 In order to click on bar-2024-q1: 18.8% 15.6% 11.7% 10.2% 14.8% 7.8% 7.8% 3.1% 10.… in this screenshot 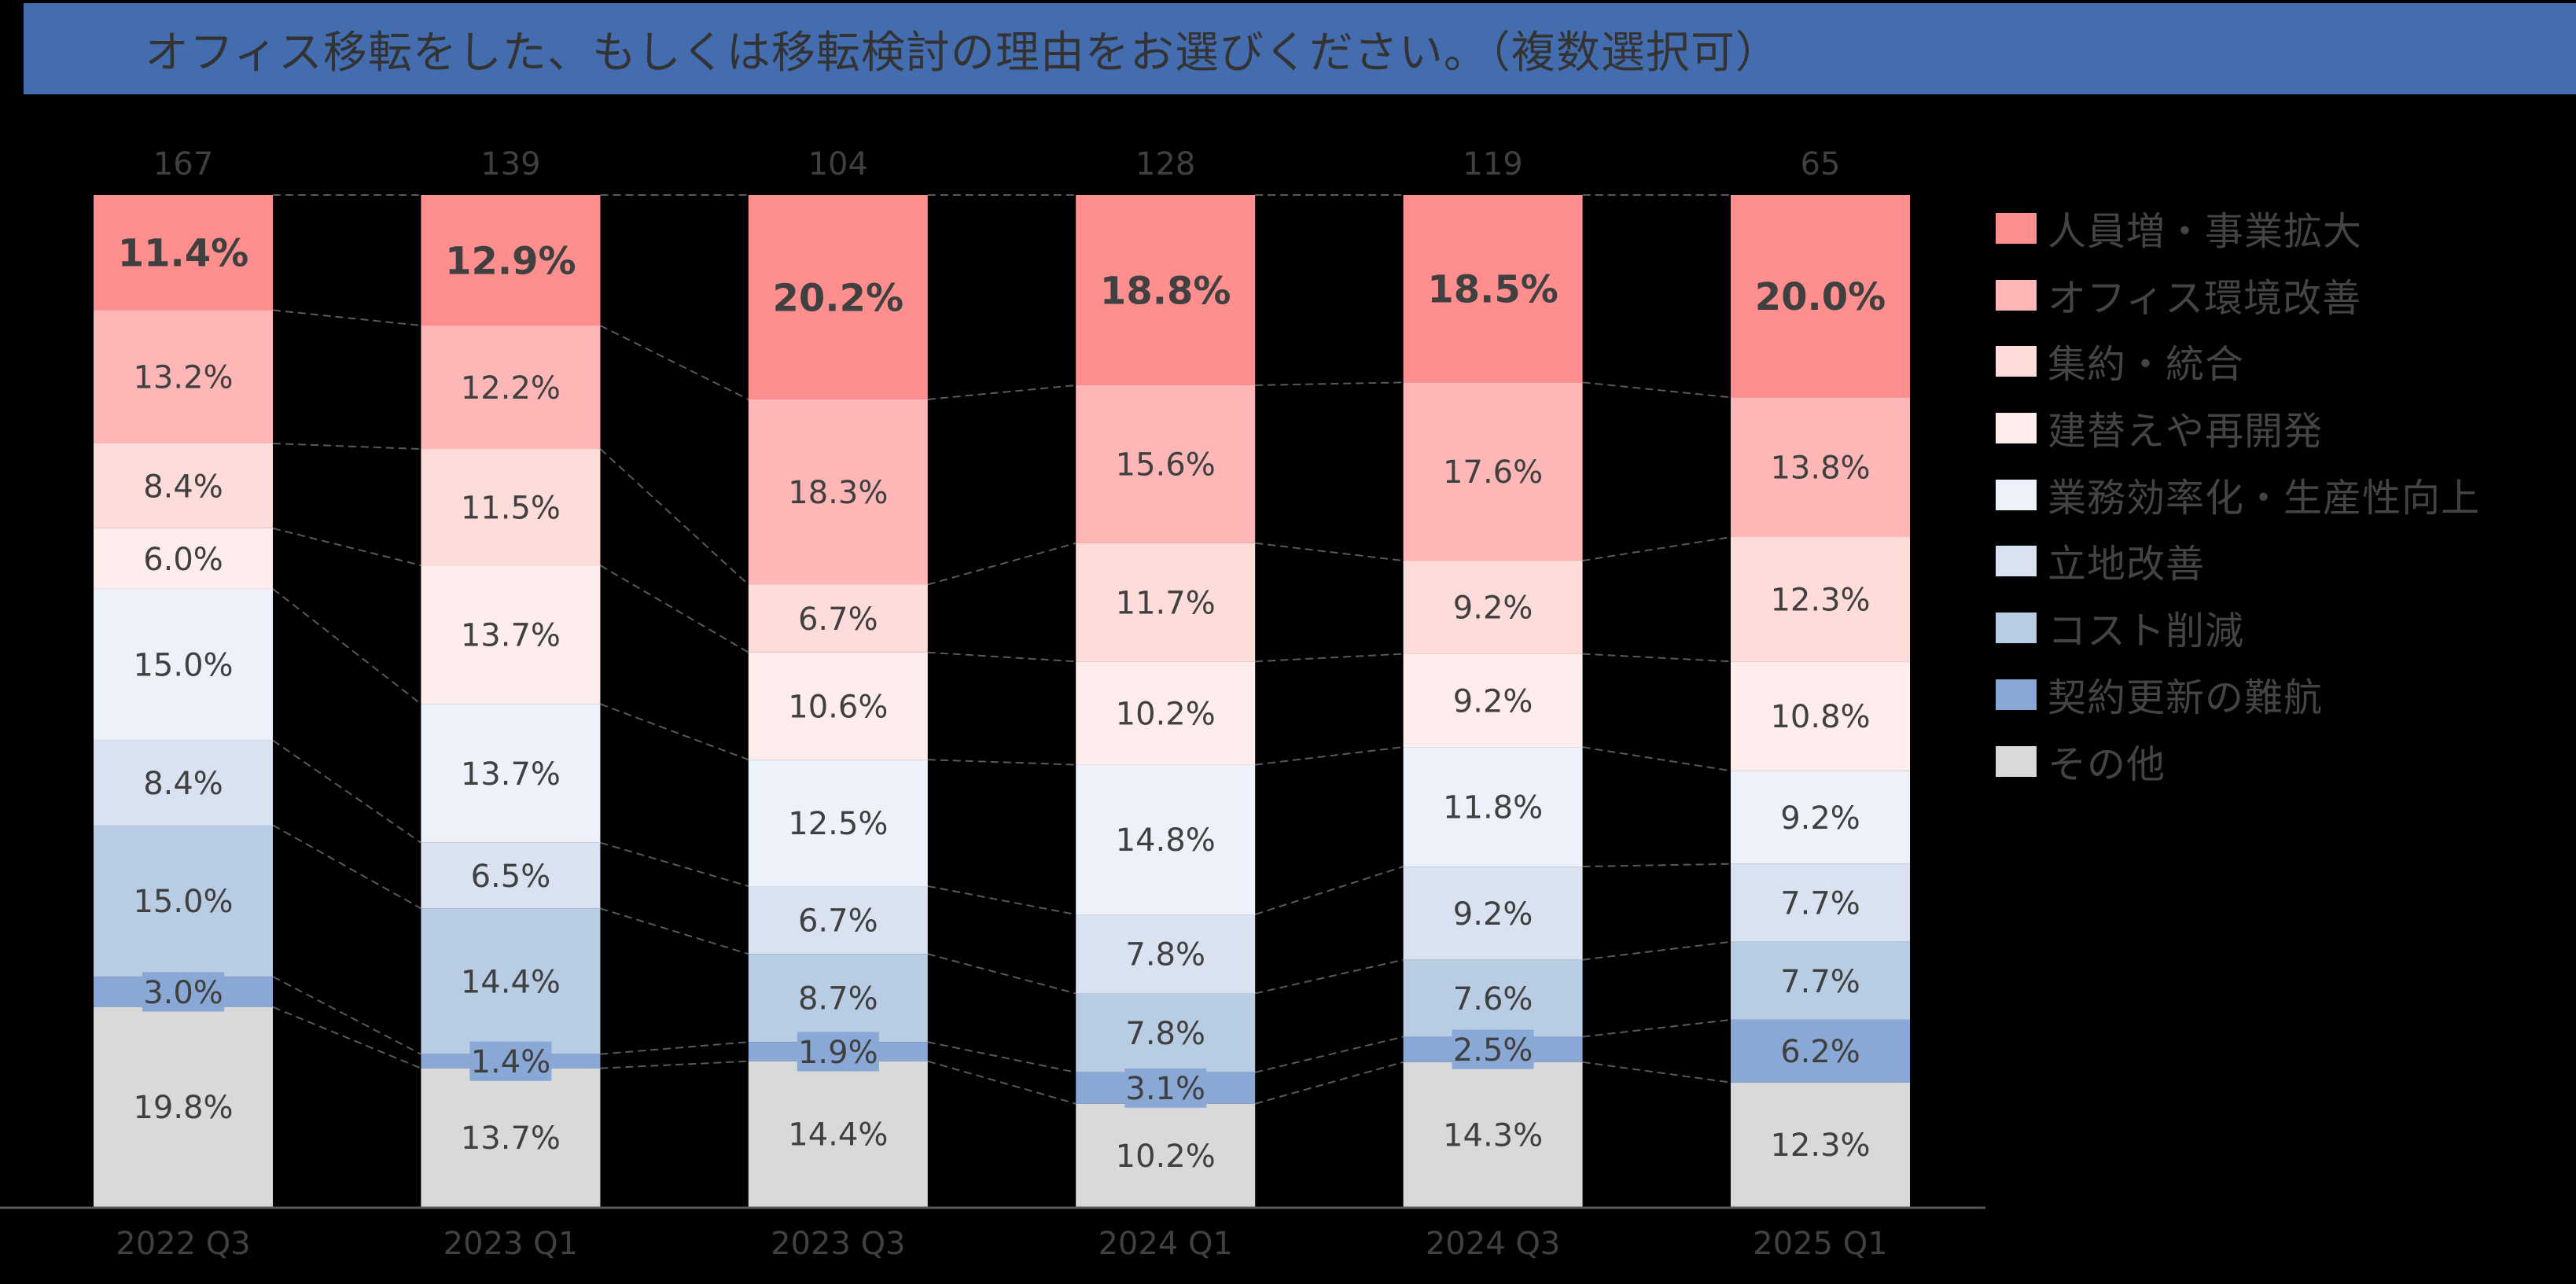, I will do `click(1166, 704)`.